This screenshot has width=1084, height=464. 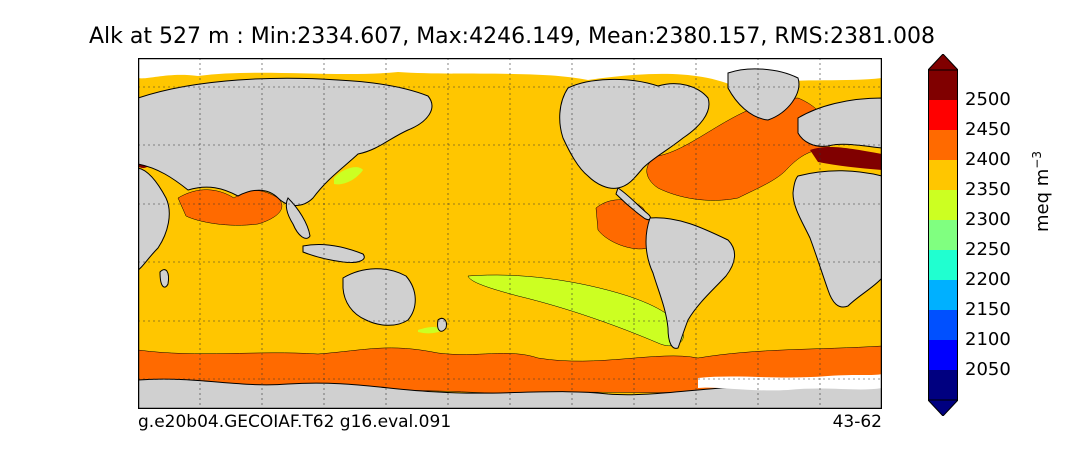 I want to click on greenland, so click(x=763, y=94).